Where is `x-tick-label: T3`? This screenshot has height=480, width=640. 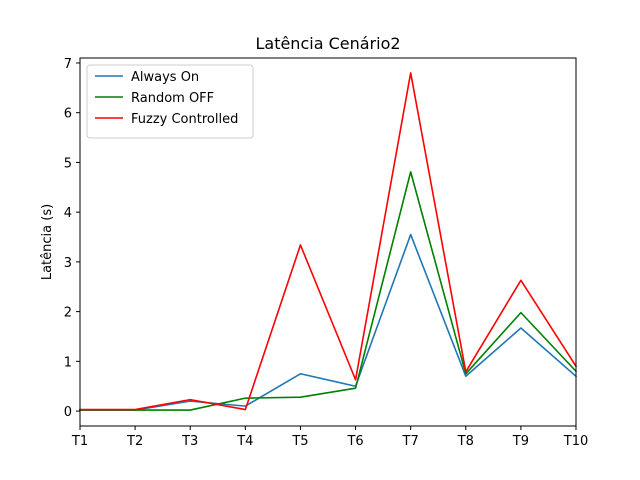 x-tick-label: T3 is located at coordinates (189, 441).